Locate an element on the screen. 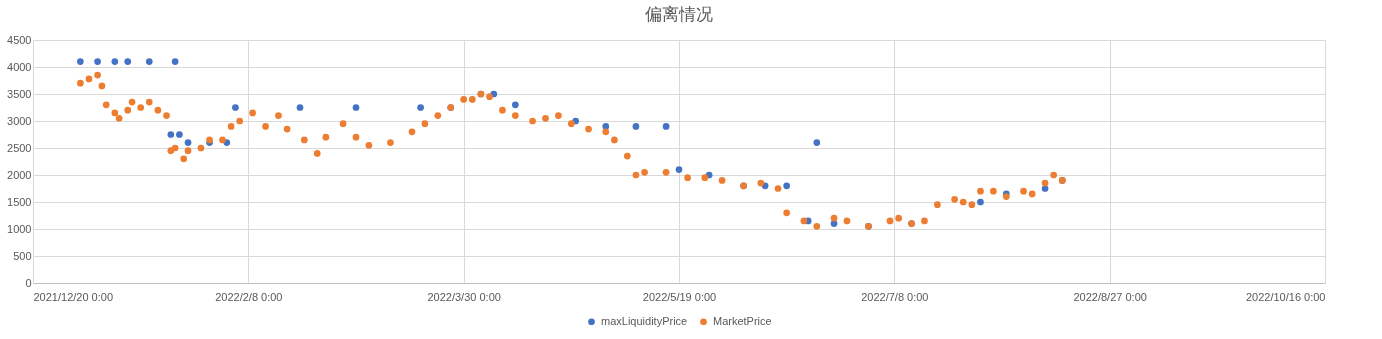 This screenshot has height=339, width=1382. x-tick-label: 2022/10/16 0:00 is located at coordinates (1285, 296).